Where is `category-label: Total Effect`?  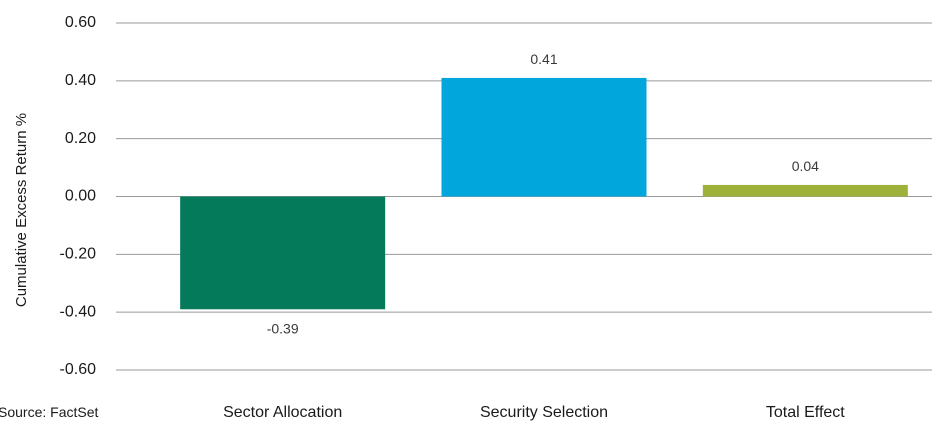 category-label: Total Effect is located at coordinates (805, 412).